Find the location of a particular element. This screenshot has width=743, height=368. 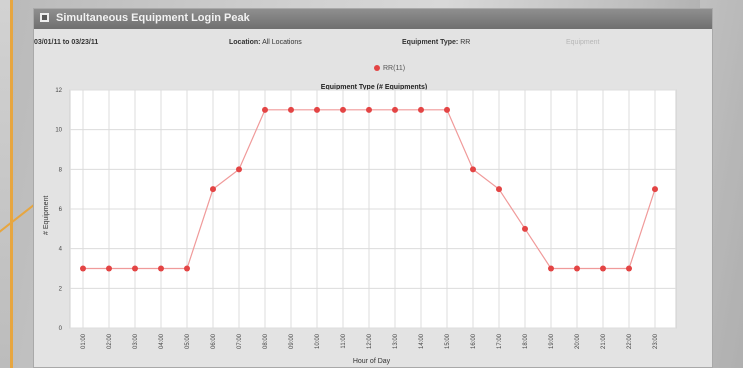

x-tick-label: 15:00 is located at coordinates (448, 341).